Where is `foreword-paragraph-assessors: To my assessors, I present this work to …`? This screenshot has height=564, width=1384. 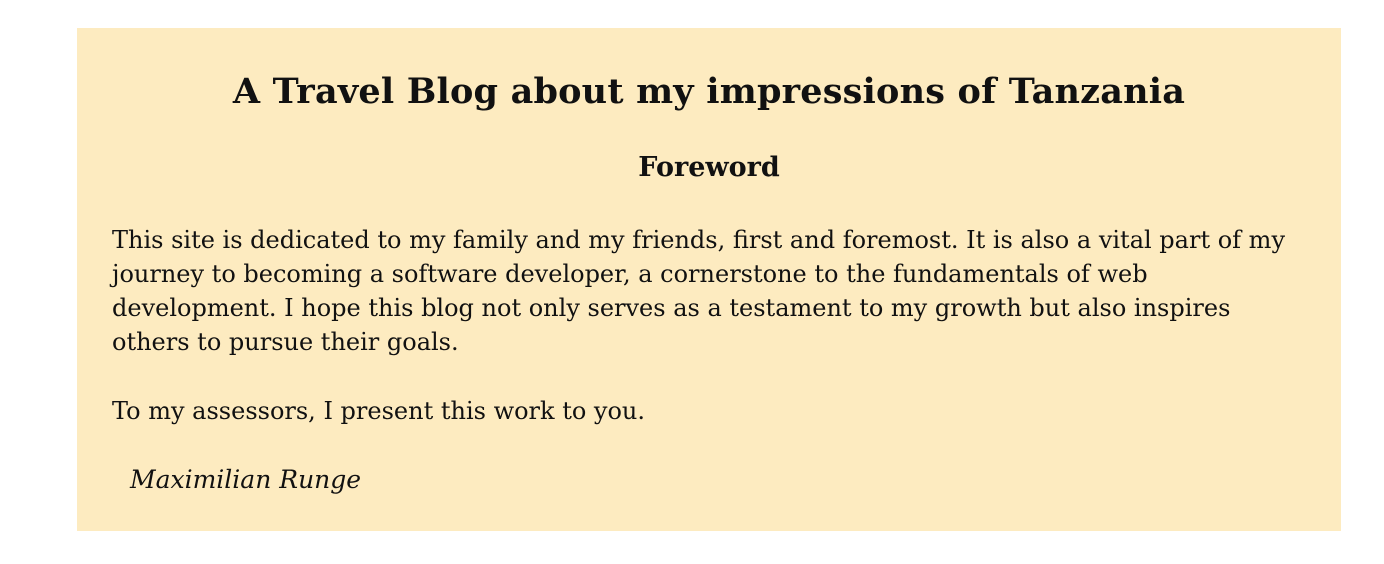 foreword-paragraph-assessors: To my assessors, I present this work to … is located at coordinates (379, 411).